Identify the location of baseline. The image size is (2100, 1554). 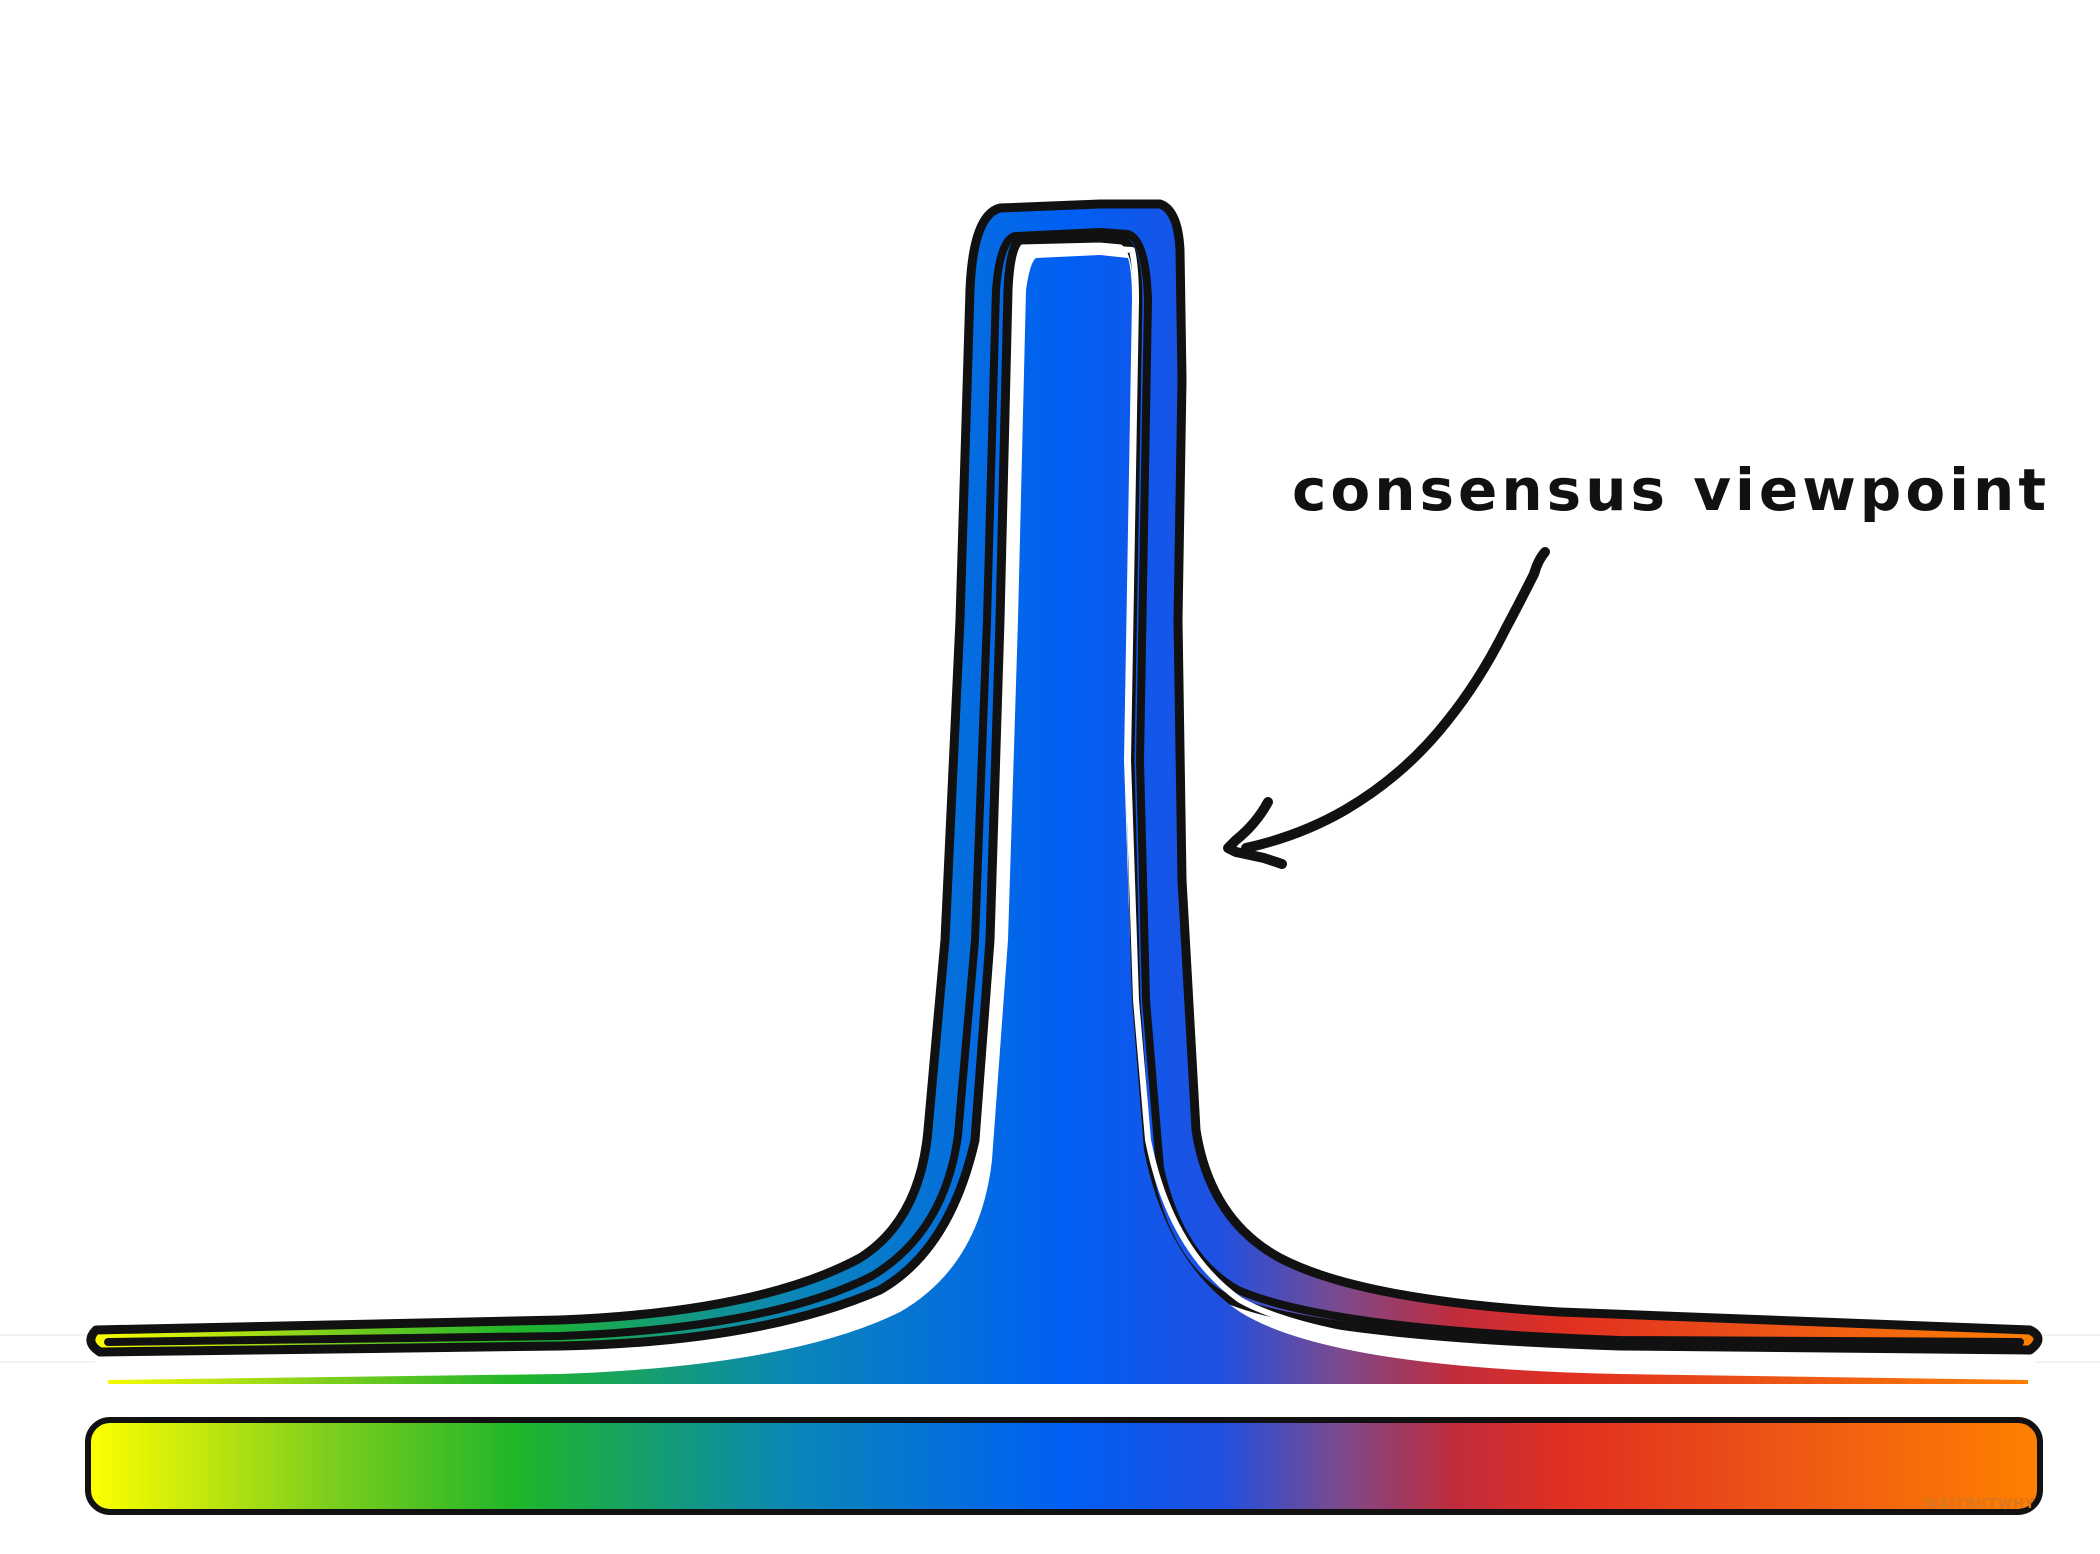
(1050, 1348).